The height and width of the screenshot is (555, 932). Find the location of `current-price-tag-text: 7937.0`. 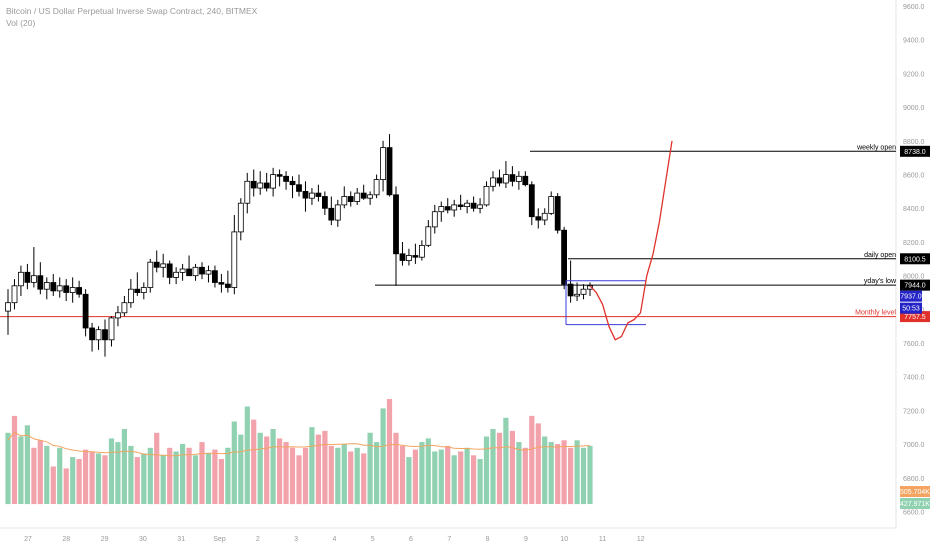

current-price-tag-text: 7937.0 is located at coordinates (911, 297).